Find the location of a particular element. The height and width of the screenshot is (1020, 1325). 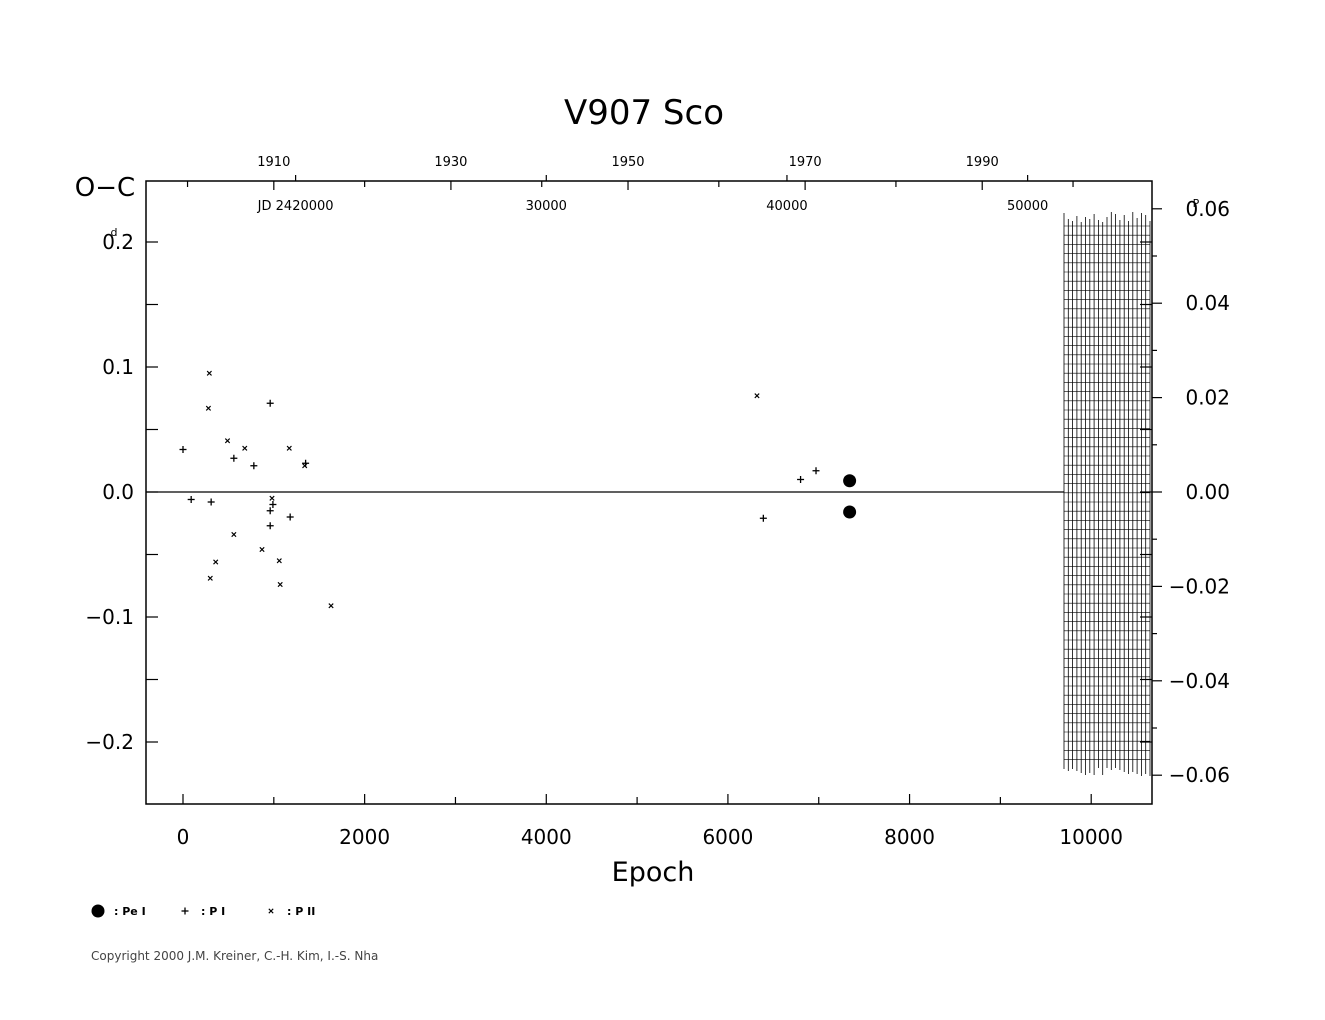

right-tick-label: 0.00 is located at coordinates (1207, 492).